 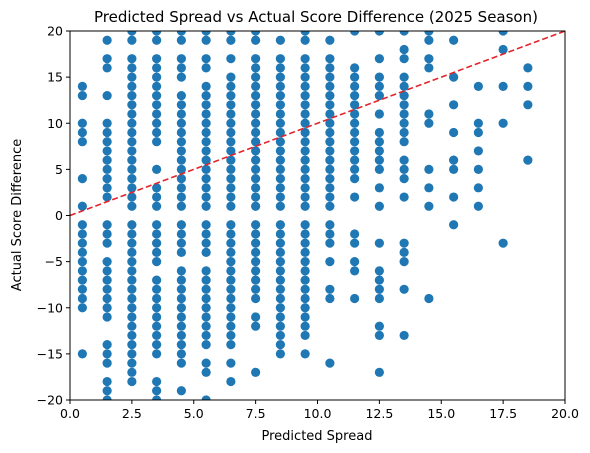 What do you see at coordinates (318, 413) in the screenshot?
I see `x-tick-label: 10.0` at bounding box center [318, 413].